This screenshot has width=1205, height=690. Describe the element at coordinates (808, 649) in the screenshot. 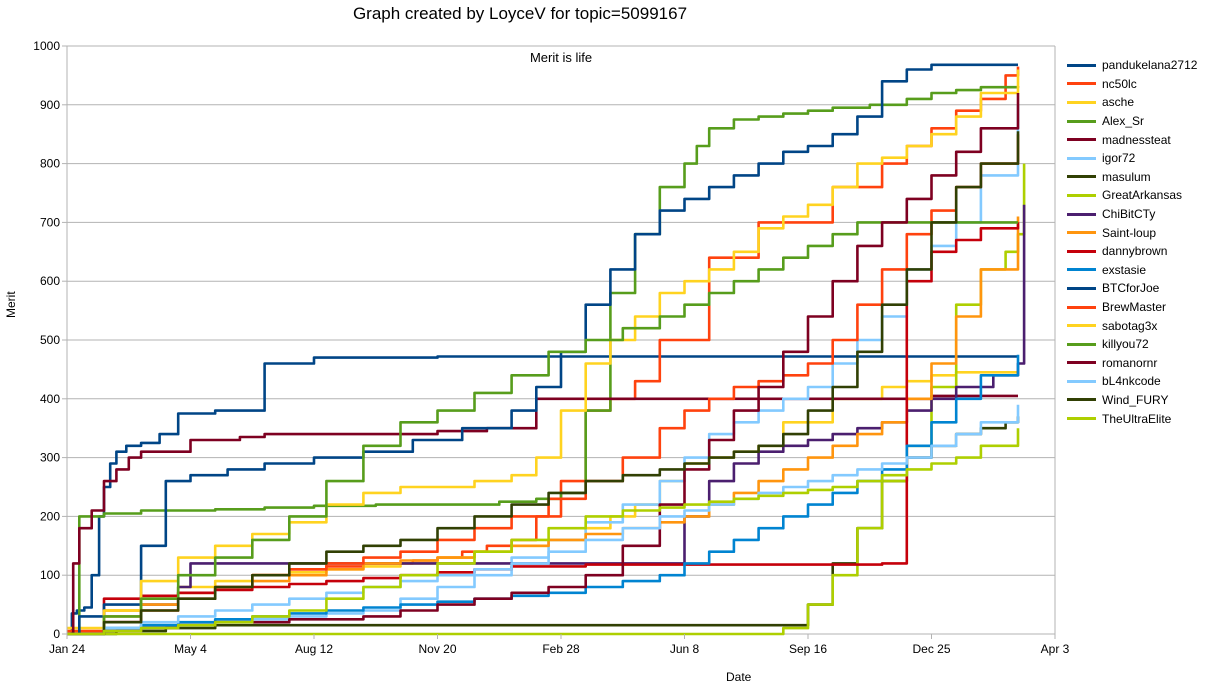

I see `x-tick-label: Sep 16` at that location.